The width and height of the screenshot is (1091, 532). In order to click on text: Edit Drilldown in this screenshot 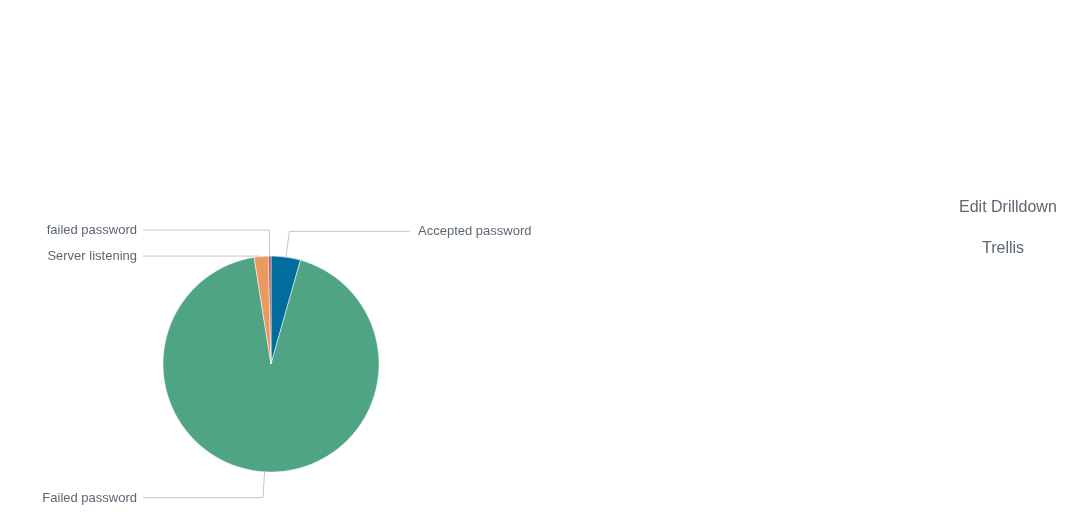, I will do `click(1008, 206)`.